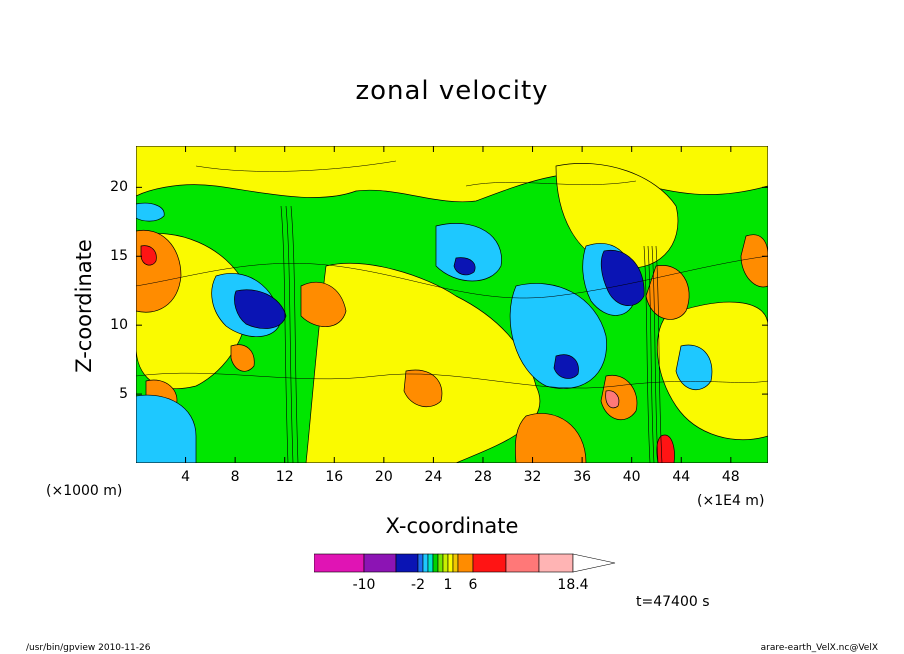  Describe the element at coordinates (383, 477) in the screenshot. I see `x-tick-label: 20` at that location.